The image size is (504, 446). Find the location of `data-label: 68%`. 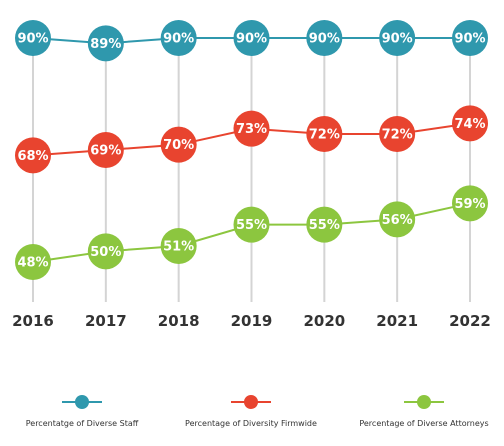

data-label: 68% is located at coordinates (32, 156).